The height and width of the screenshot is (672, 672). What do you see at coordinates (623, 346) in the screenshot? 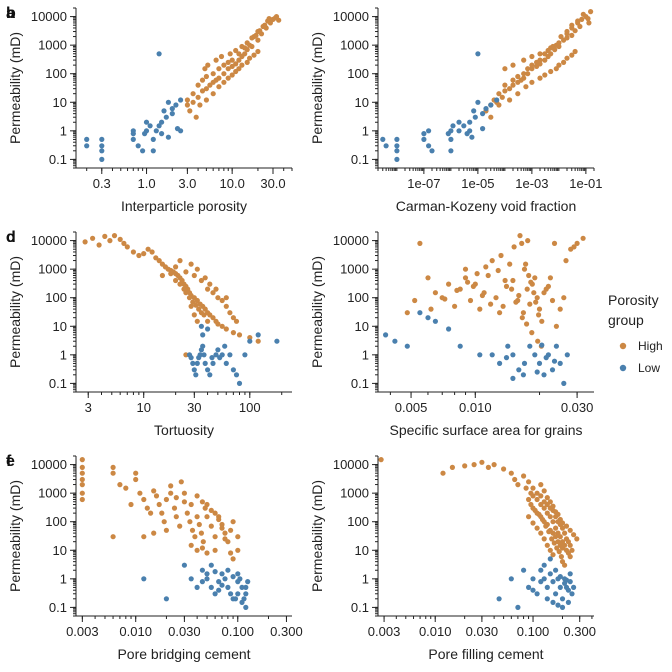
I see `legend-marker-high` at bounding box center [623, 346].